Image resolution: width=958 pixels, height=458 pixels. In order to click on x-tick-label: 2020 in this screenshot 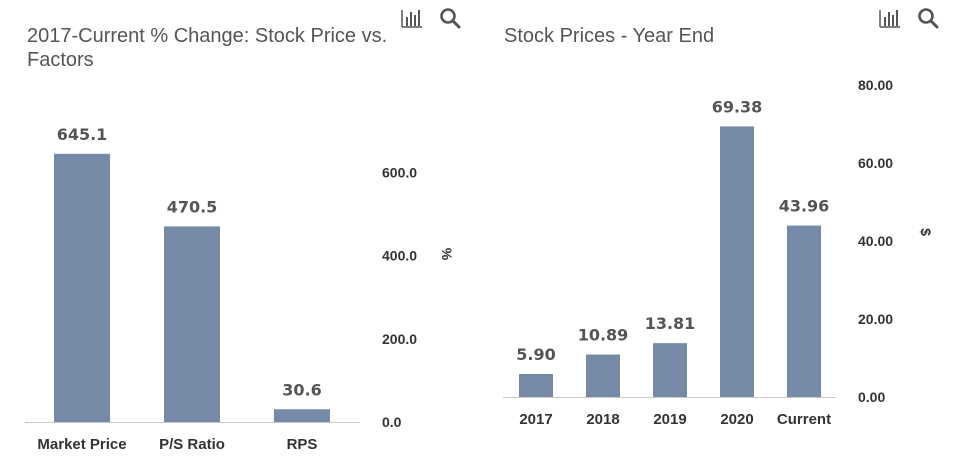, I will do `click(736, 419)`.